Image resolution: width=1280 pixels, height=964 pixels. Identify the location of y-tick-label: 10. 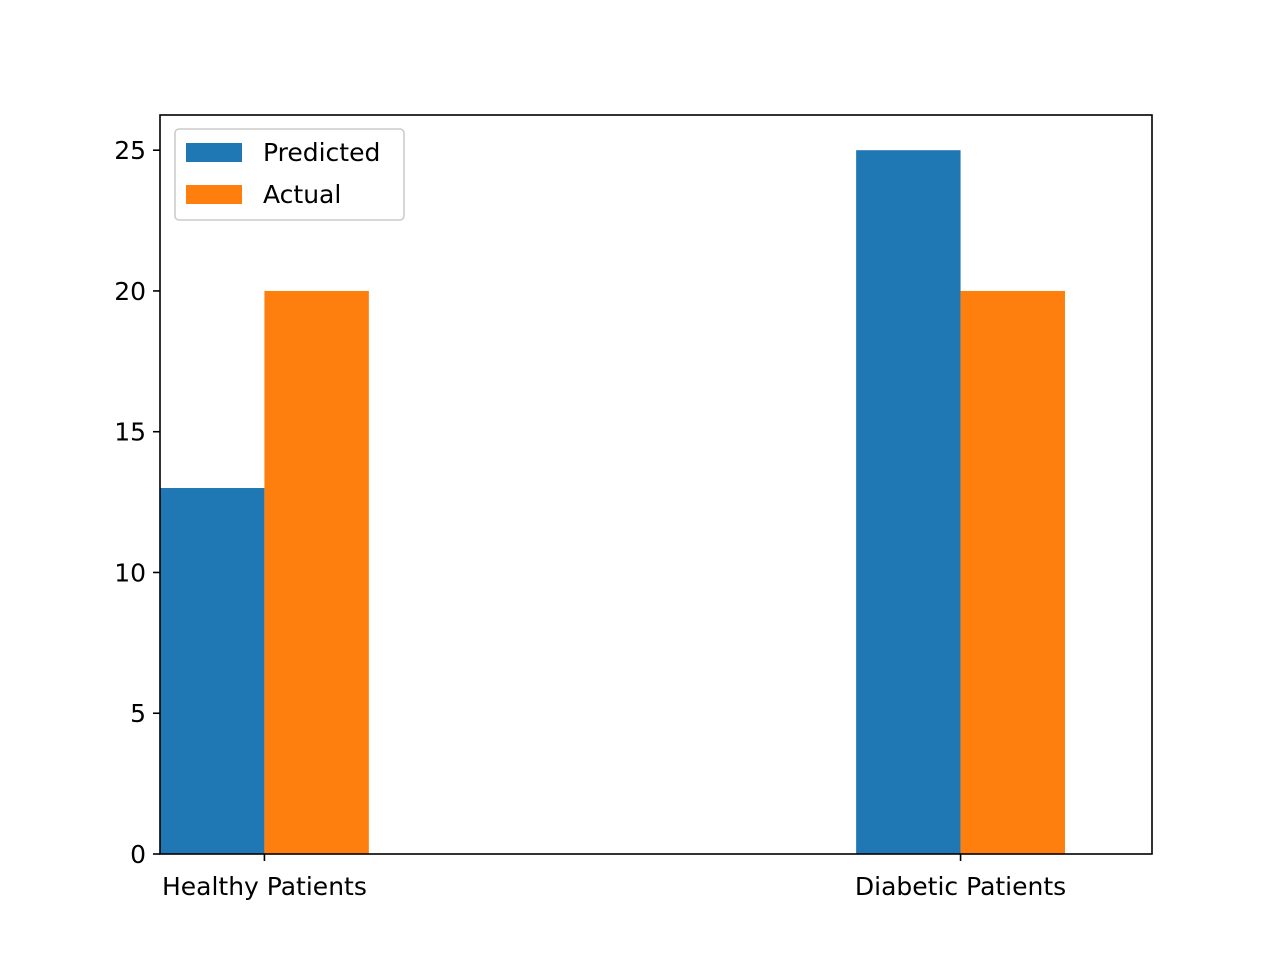
(130, 572).